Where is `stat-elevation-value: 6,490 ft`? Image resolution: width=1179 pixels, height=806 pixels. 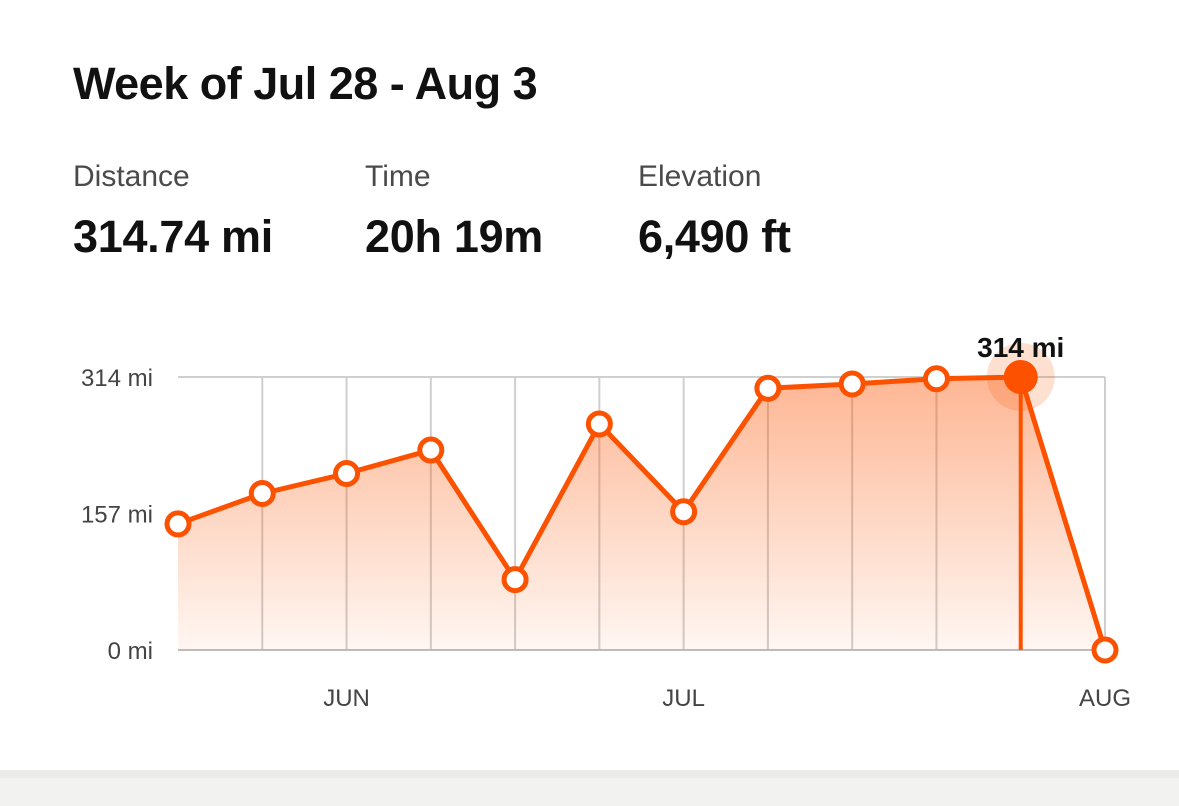 stat-elevation-value: 6,490 ft is located at coordinates (714, 236).